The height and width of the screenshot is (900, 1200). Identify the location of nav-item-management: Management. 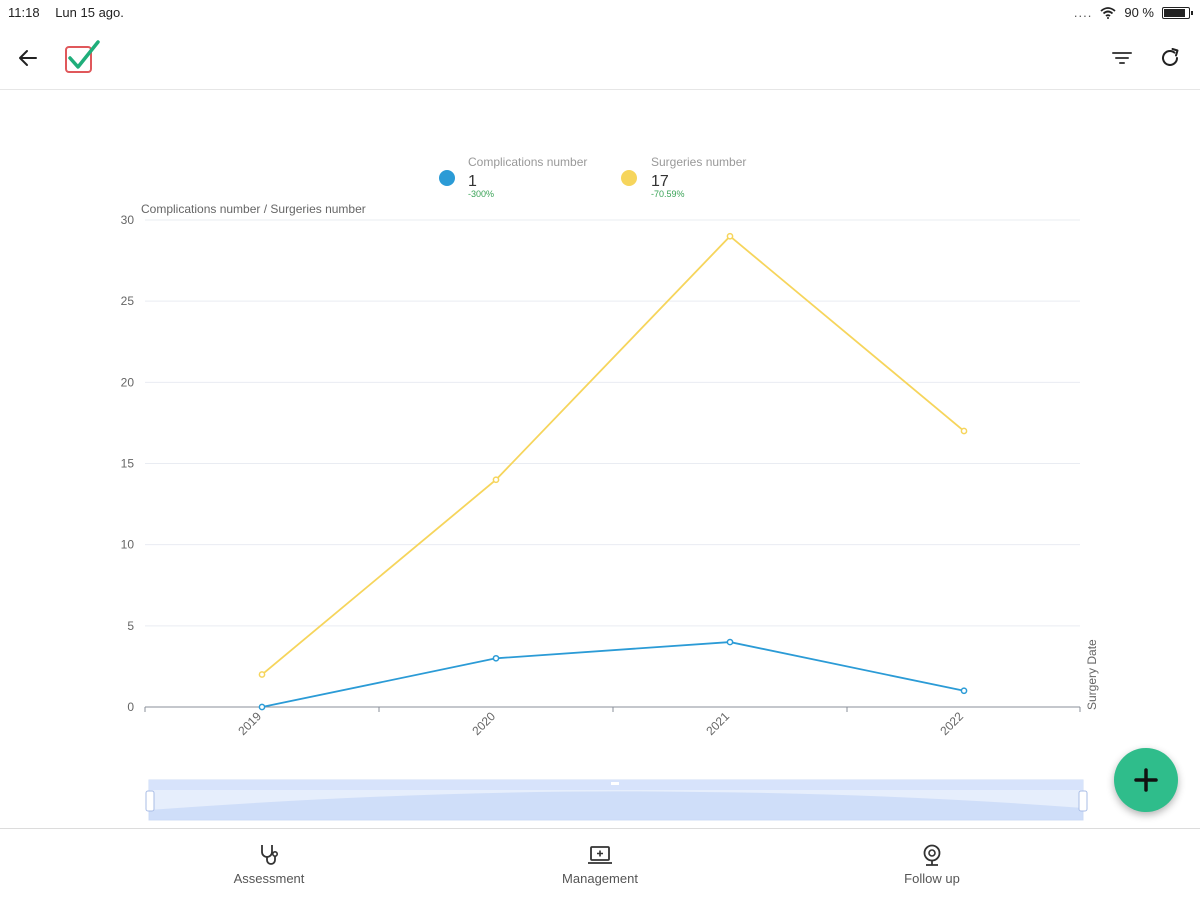
(600, 864).